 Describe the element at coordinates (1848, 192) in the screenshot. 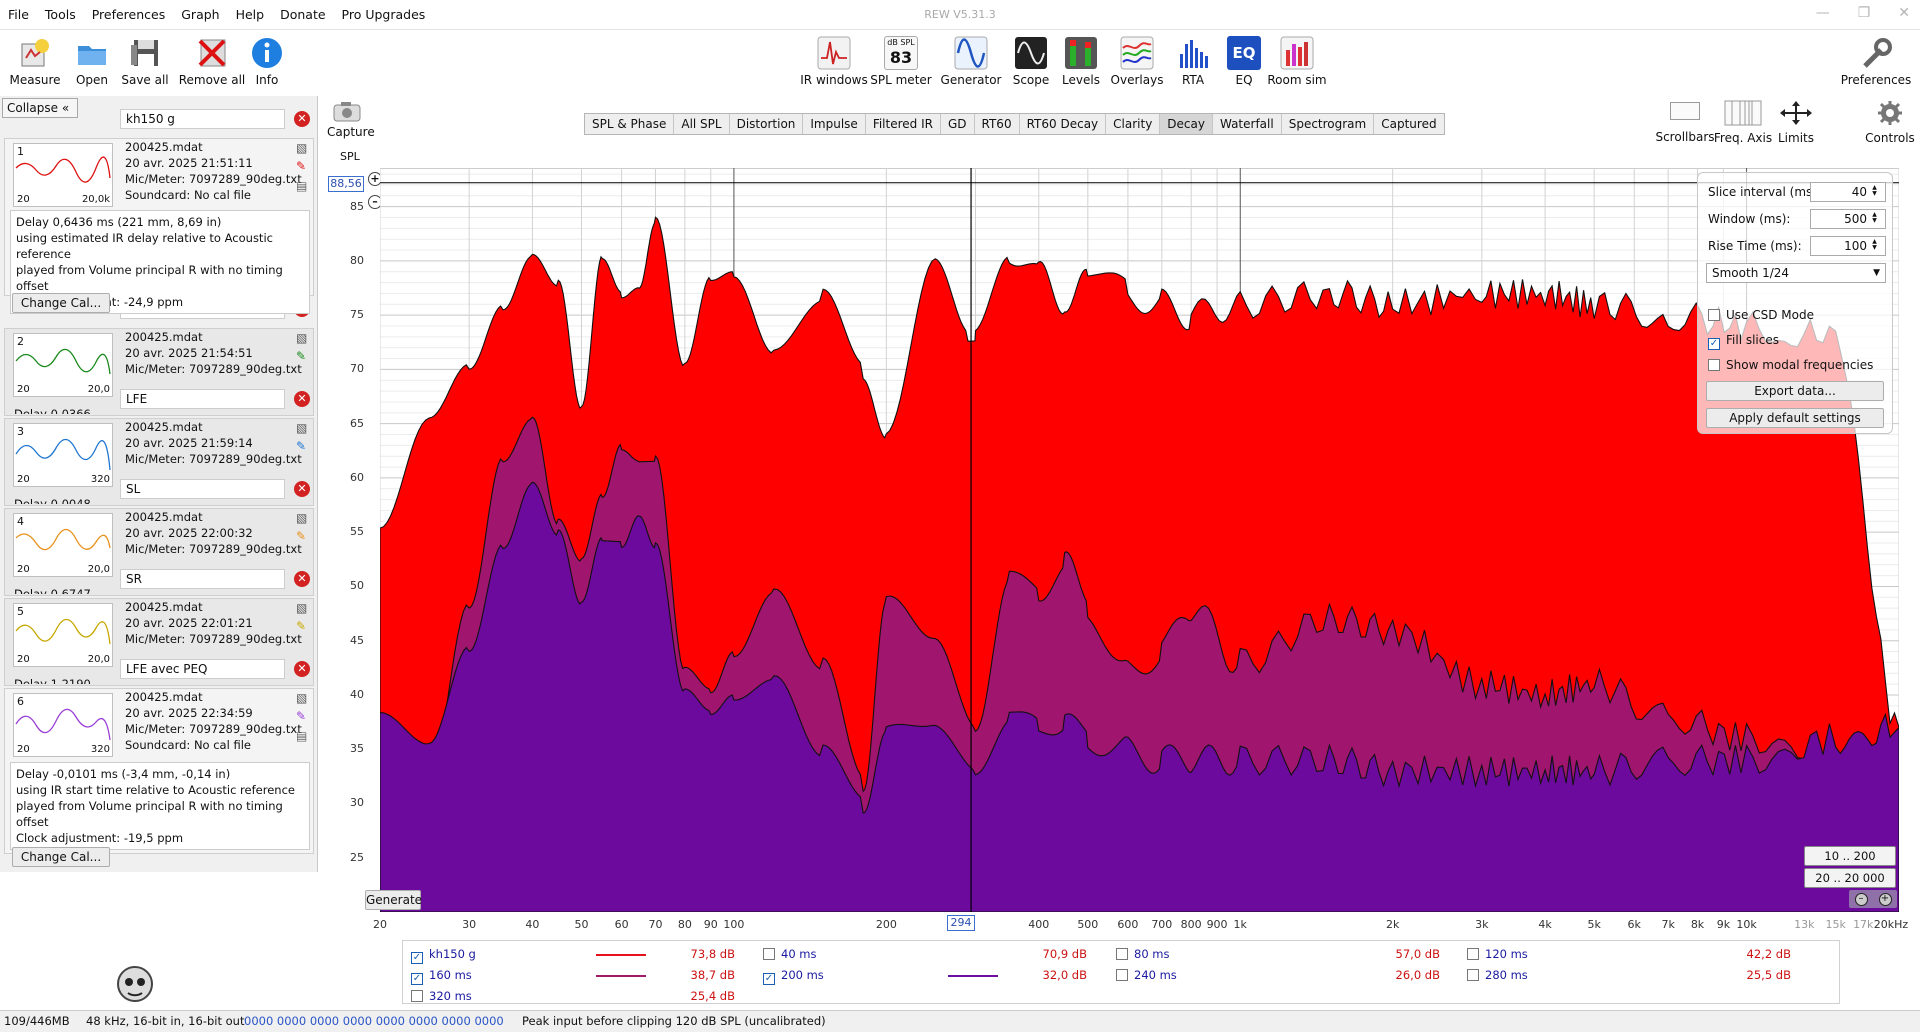

I see `slice-interval-spinner: 40` at that location.